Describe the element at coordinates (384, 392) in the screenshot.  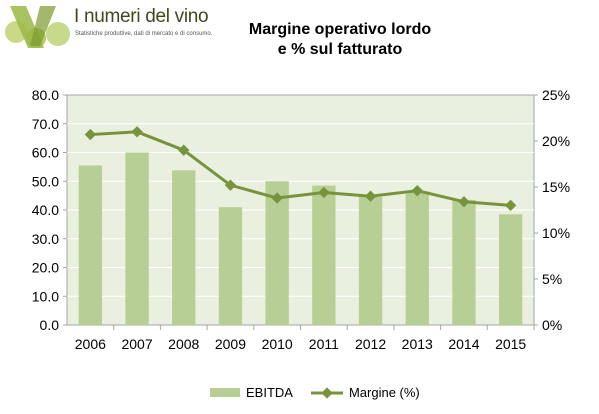
I see `legend-label-margine: Margine (%)` at that location.